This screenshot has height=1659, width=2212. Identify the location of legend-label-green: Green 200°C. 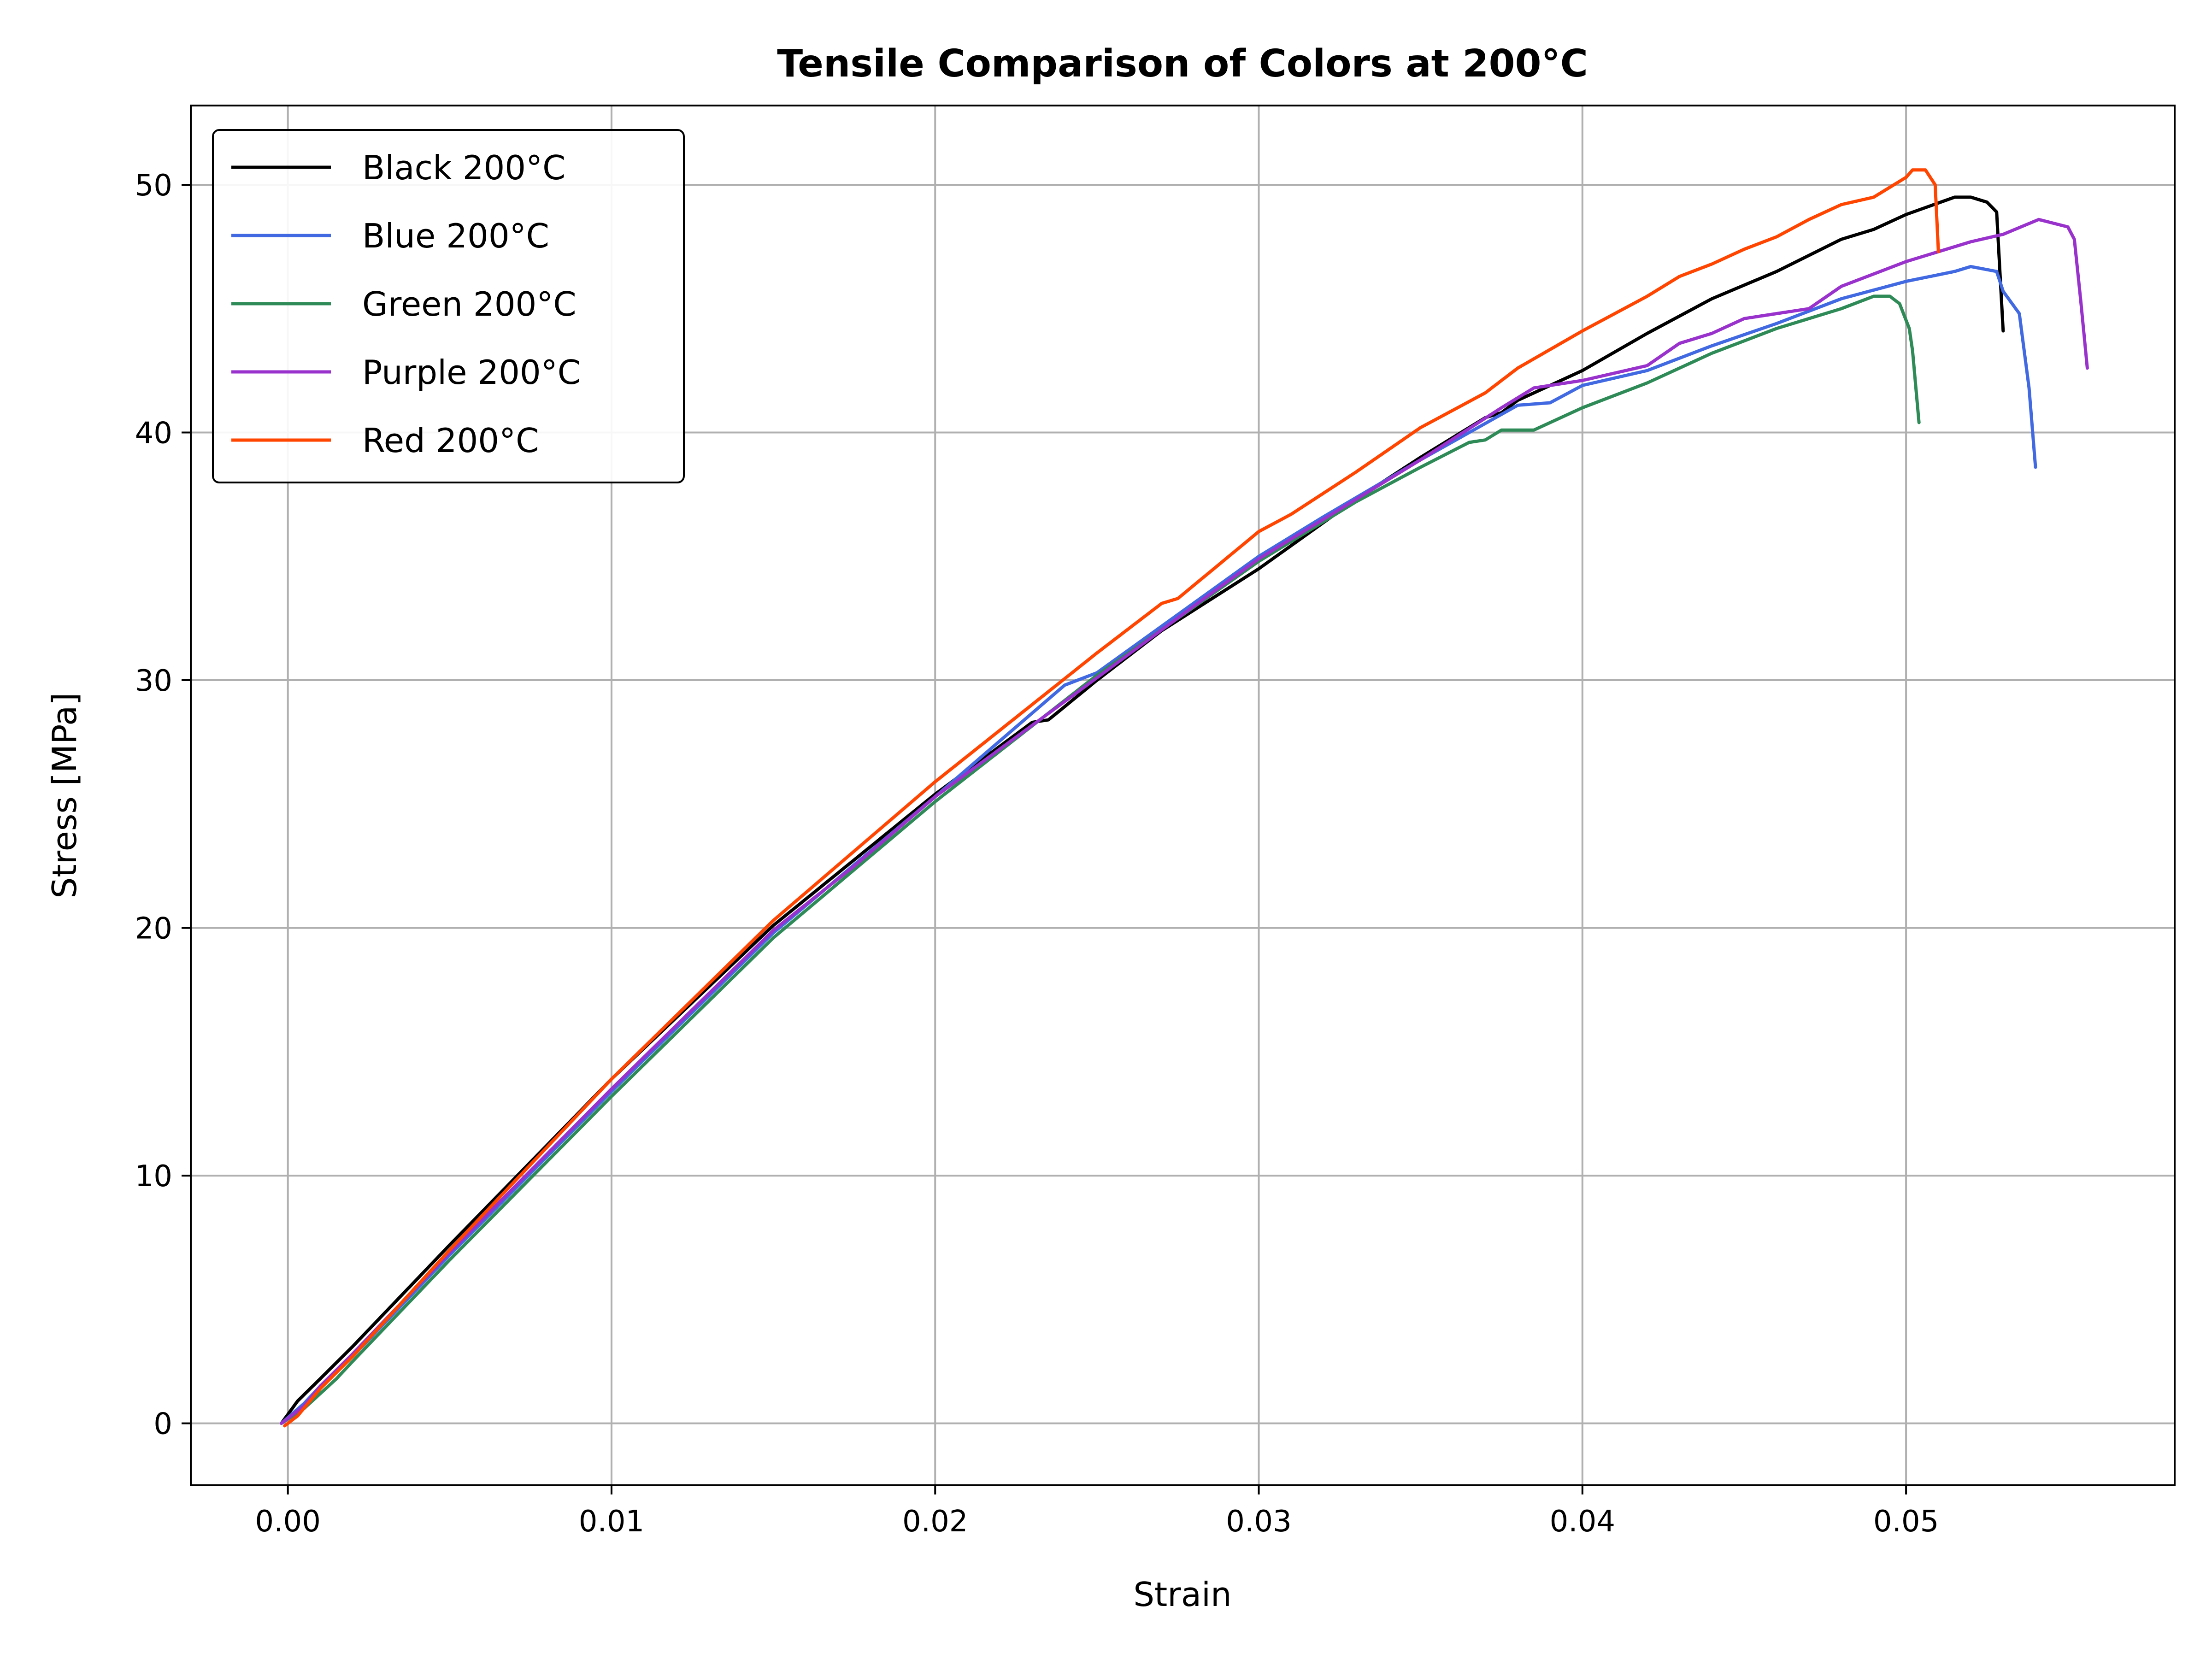
(469, 304).